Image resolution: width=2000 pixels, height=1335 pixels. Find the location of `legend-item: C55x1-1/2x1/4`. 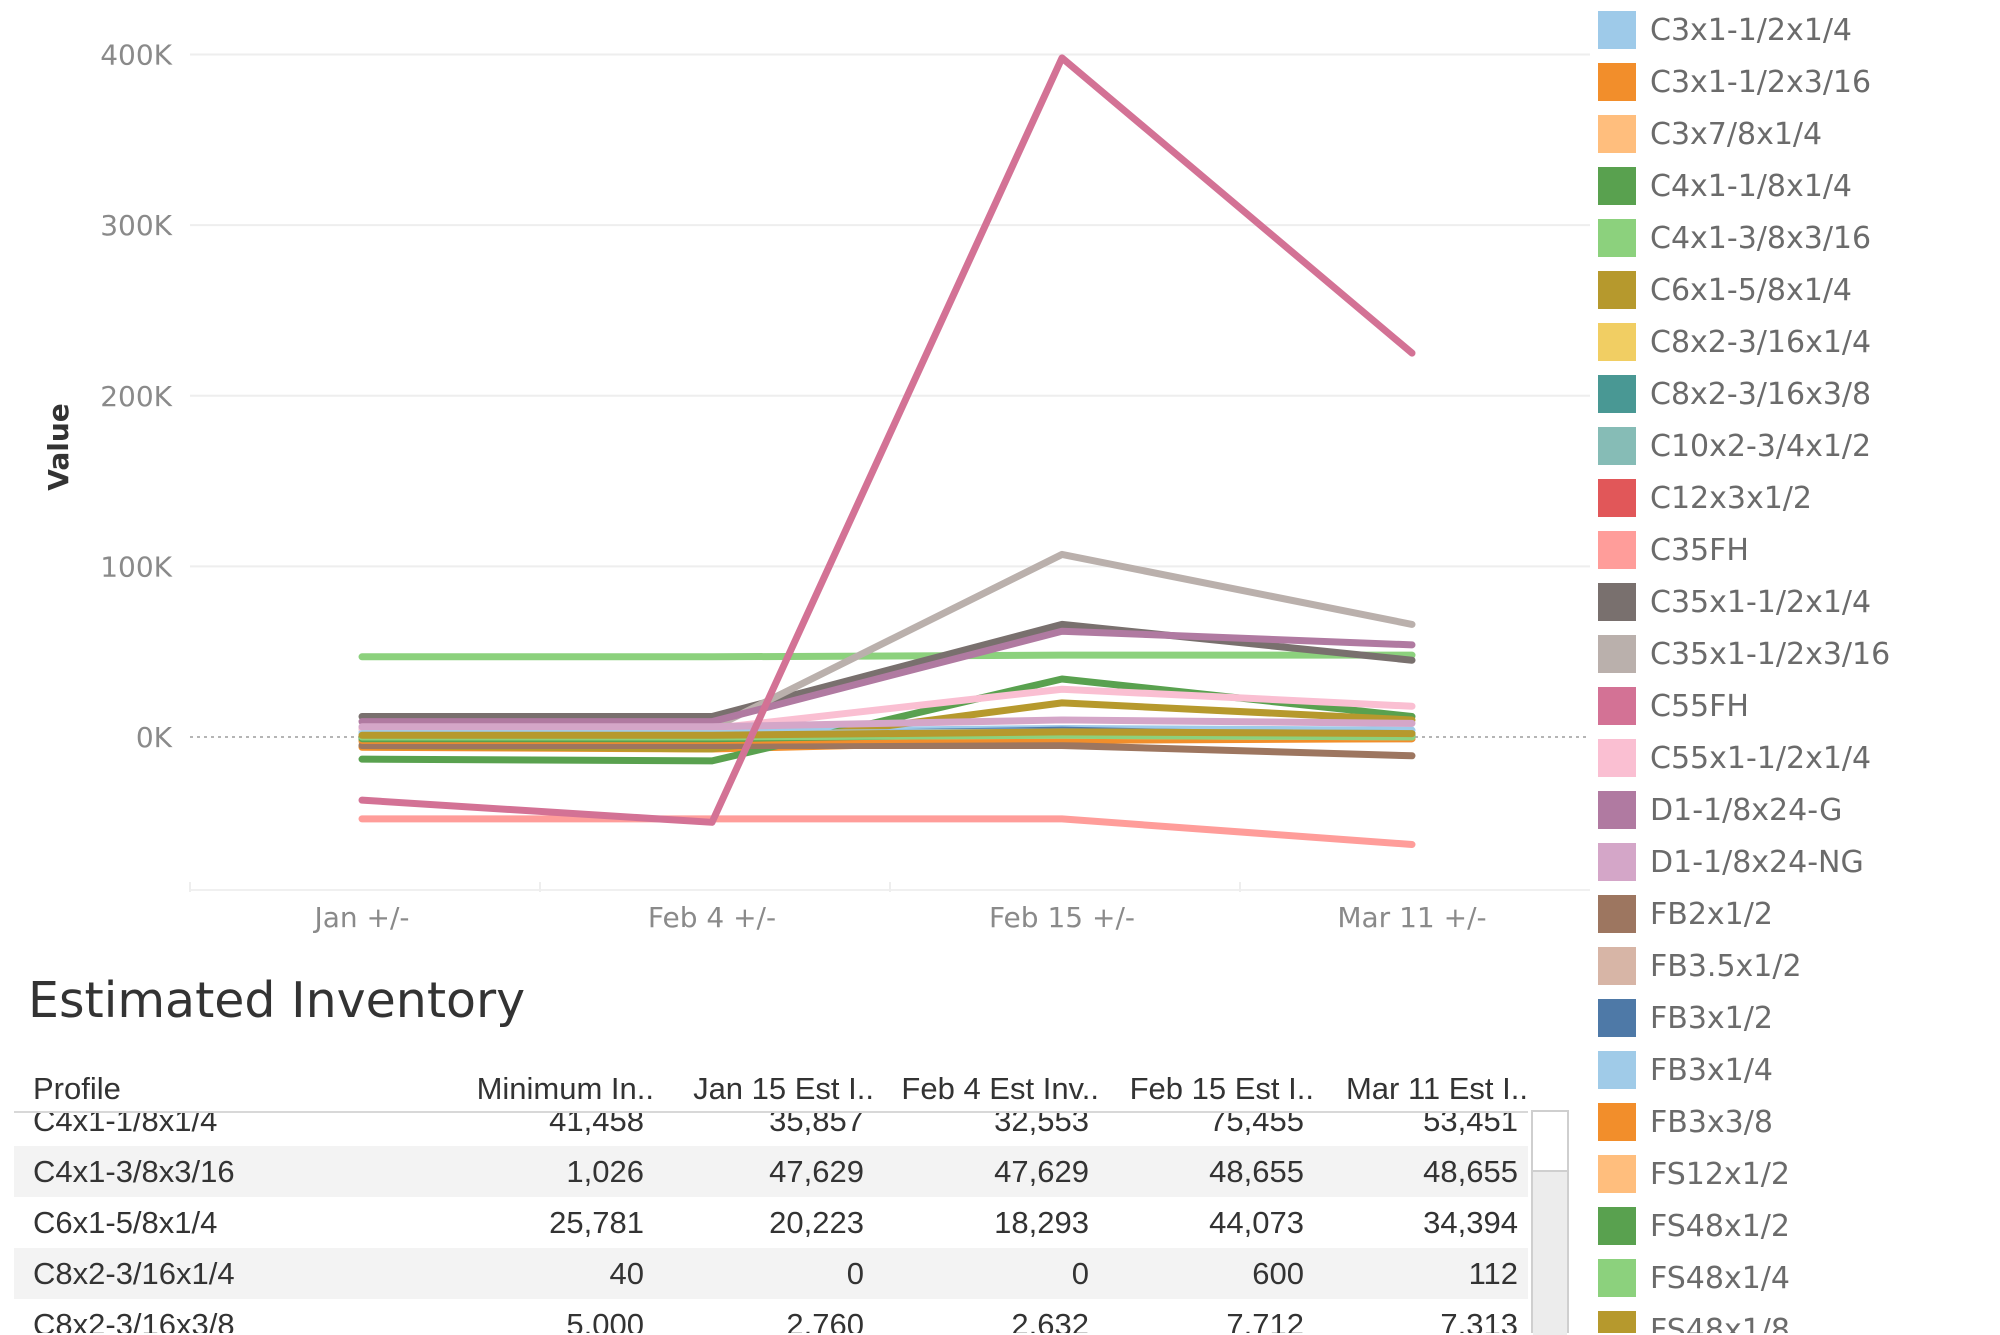

legend-item: C55x1-1/2x1/4 is located at coordinates (1734, 758).